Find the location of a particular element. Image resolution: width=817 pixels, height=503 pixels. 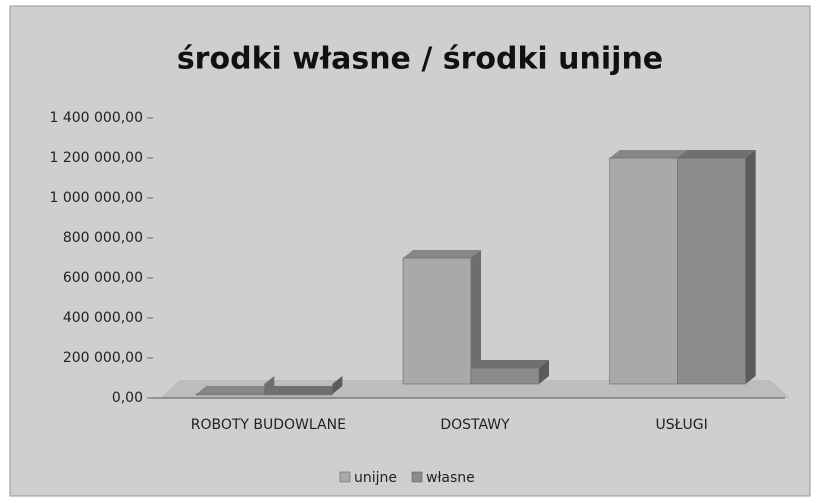

legend-label: własne is located at coordinates (450, 478).